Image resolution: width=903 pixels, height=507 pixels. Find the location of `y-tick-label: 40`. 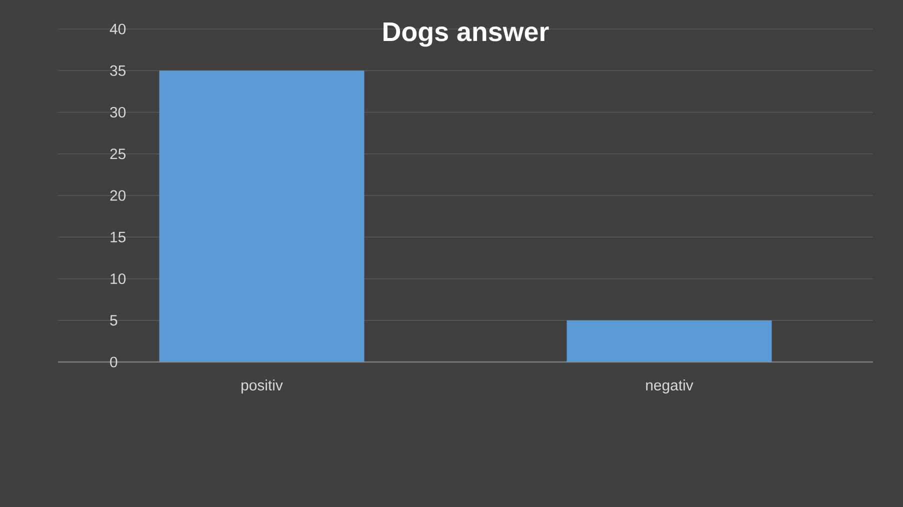

y-tick-label: 40 is located at coordinates (118, 29).